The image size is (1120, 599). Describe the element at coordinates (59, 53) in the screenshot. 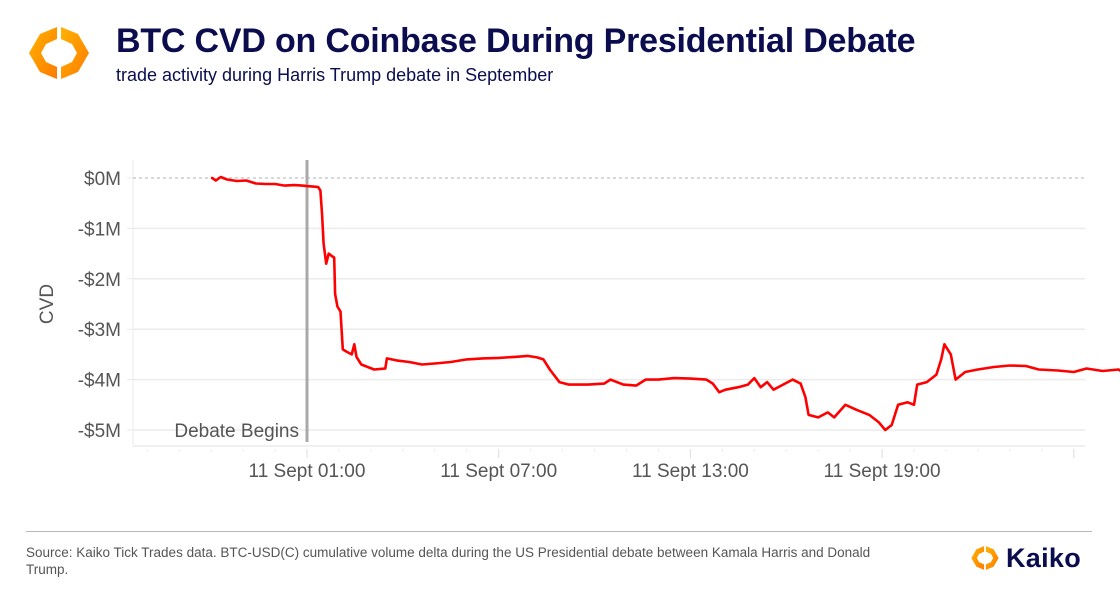

I see `kaiko-logo-icon` at that location.